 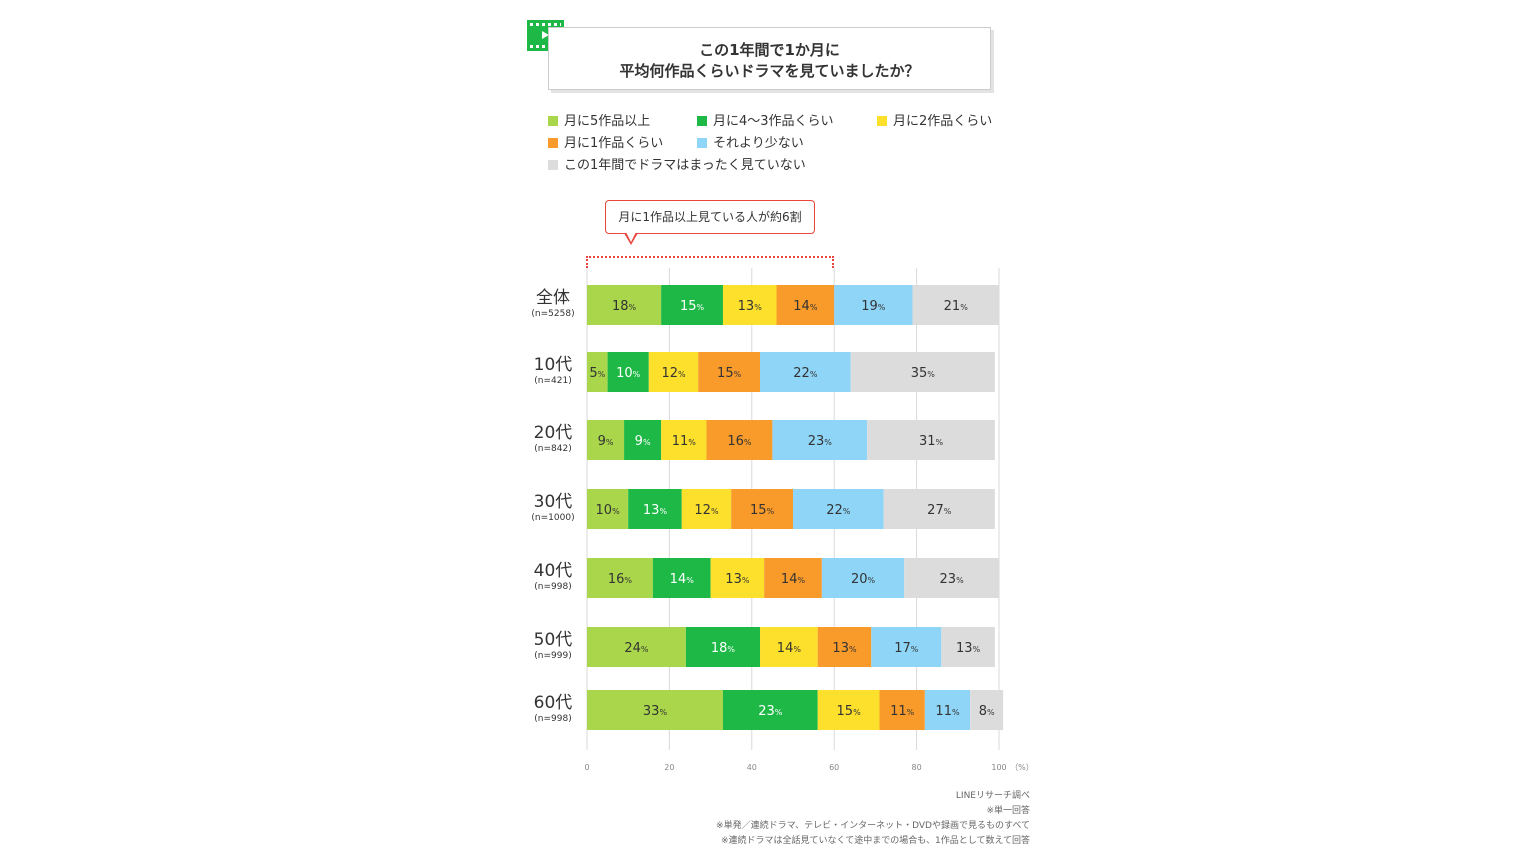 What do you see at coordinates (998, 767) in the screenshot?
I see `x-tick-label: 100` at bounding box center [998, 767].